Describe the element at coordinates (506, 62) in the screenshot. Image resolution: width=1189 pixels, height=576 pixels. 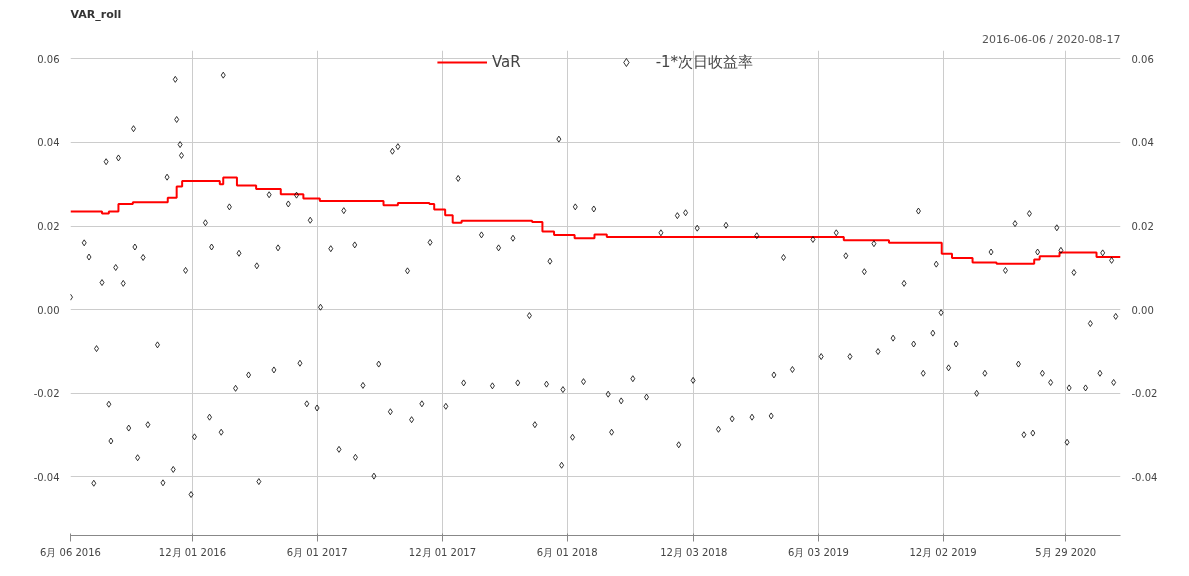
I see `legend-label: VaR` at that location.